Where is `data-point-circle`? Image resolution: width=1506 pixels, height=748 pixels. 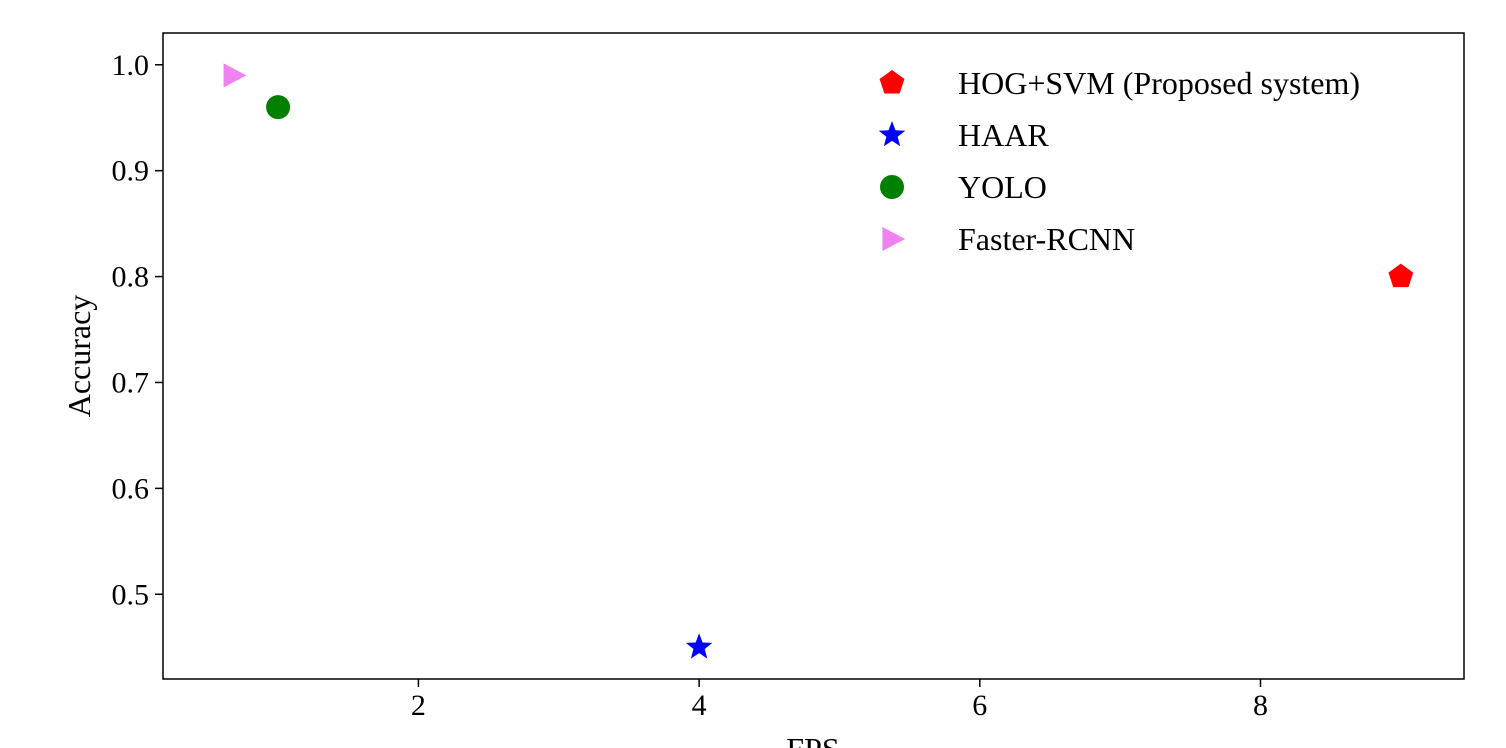 data-point-circle is located at coordinates (278, 107).